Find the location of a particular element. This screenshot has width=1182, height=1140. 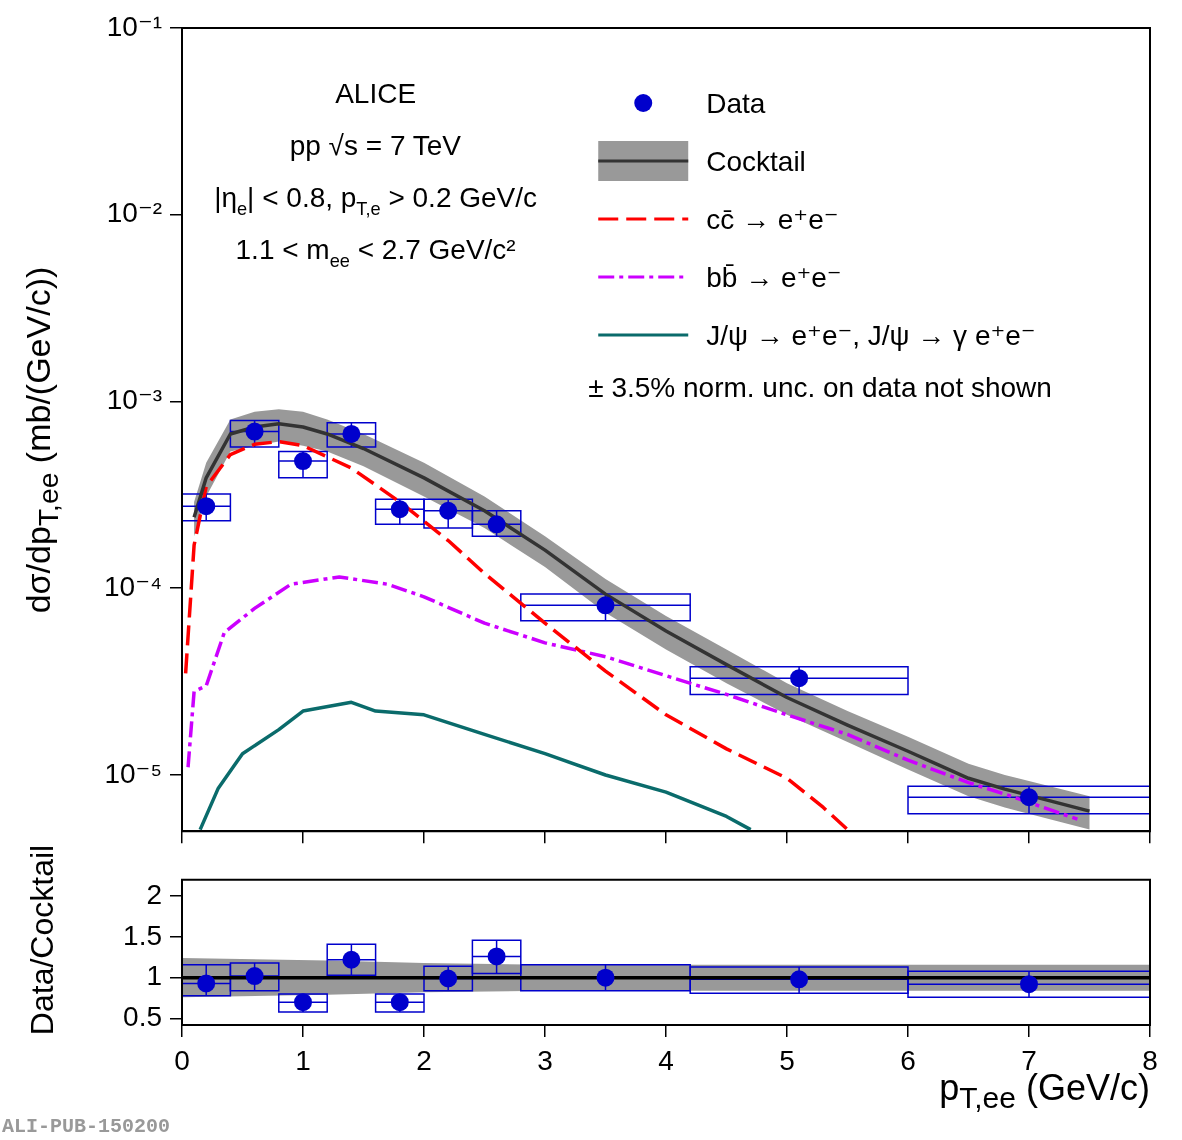

legend-label: cc̄ → e⁺e⁻ is located at coordinates (772, 219).